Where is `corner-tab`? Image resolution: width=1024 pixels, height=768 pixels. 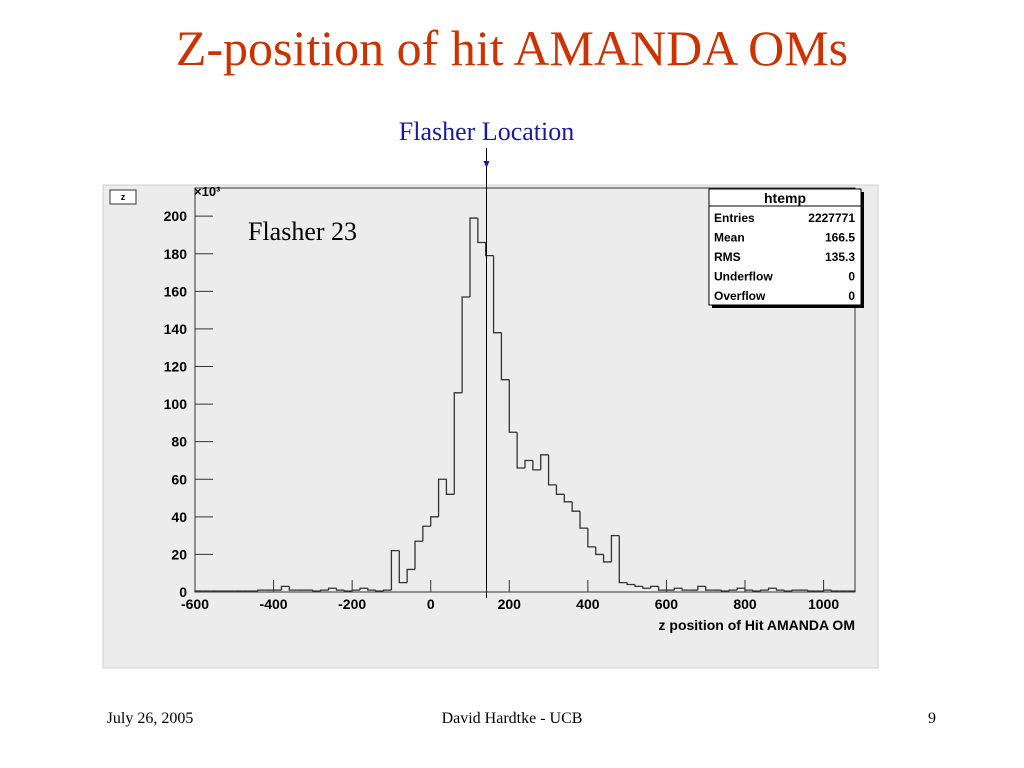 corner-tab is located at coordinates (123, 197).